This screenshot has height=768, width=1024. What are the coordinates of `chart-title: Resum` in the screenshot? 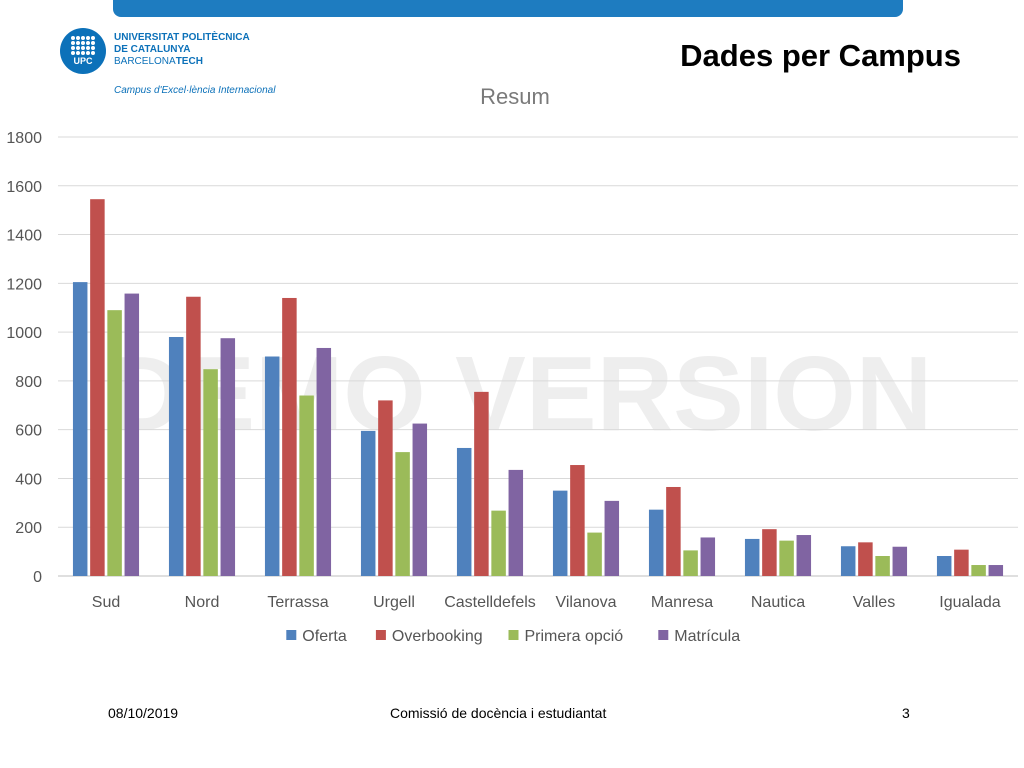 It's located at (515, 96).